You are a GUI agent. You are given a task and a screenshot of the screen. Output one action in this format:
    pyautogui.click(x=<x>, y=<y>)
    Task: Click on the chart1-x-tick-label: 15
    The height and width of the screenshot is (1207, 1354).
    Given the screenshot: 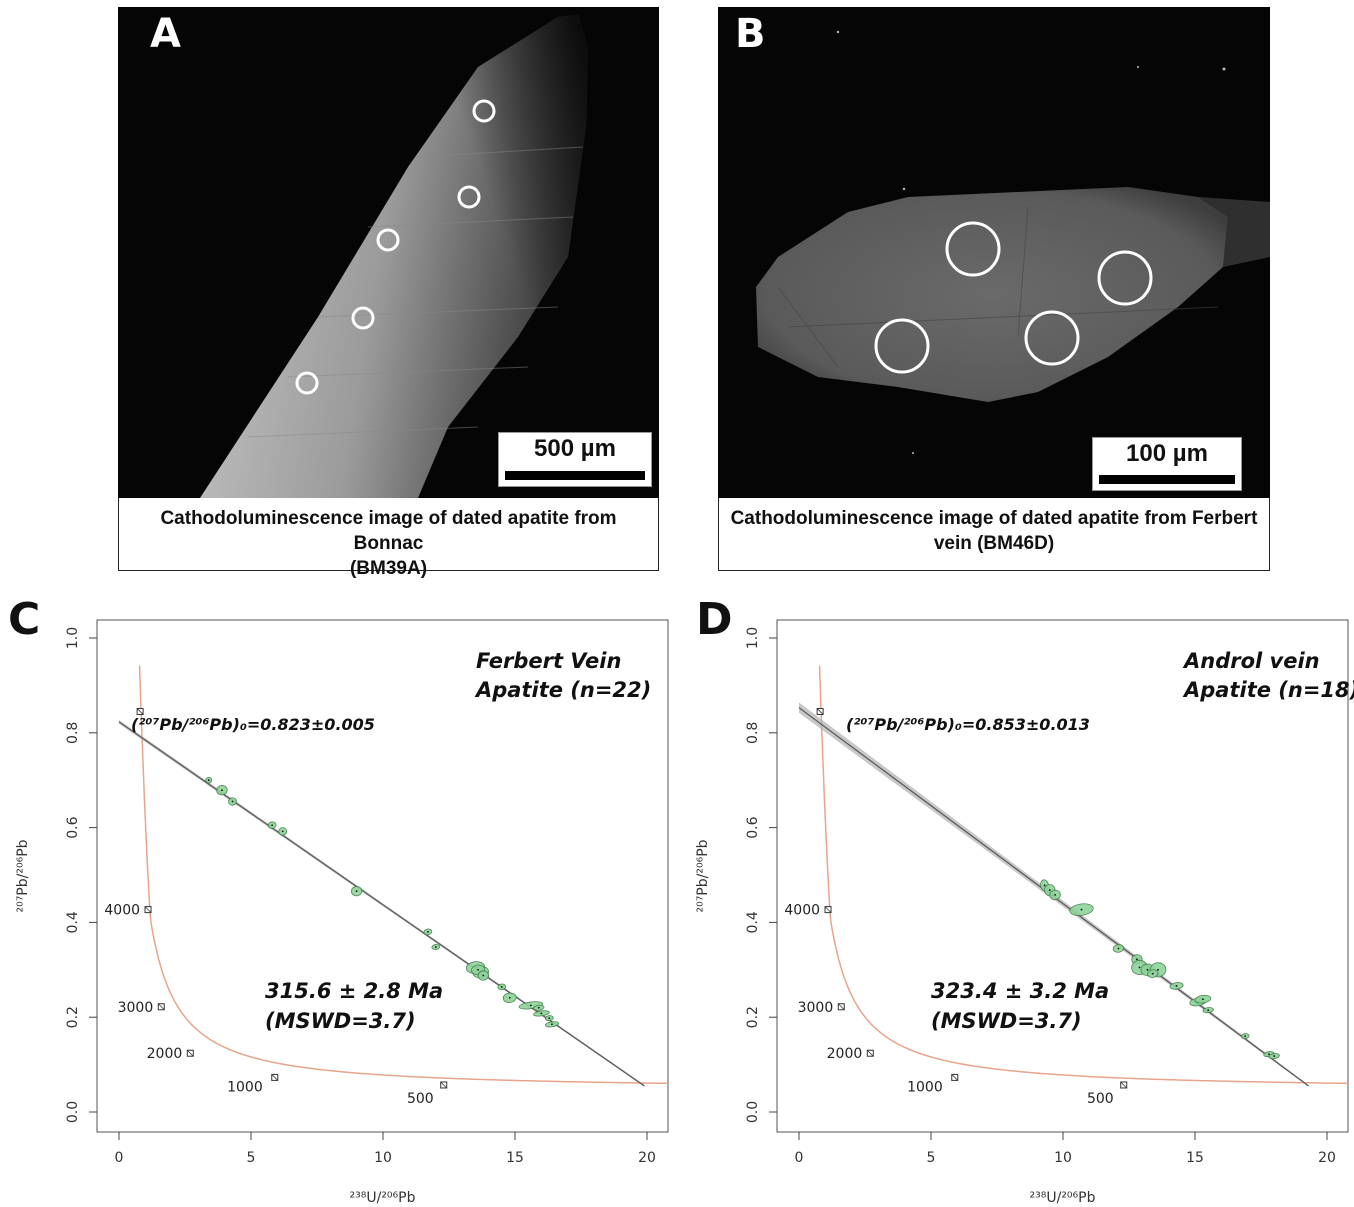 What is the action you would take?
    pyautogui.click(x=1195, y=1158)
    